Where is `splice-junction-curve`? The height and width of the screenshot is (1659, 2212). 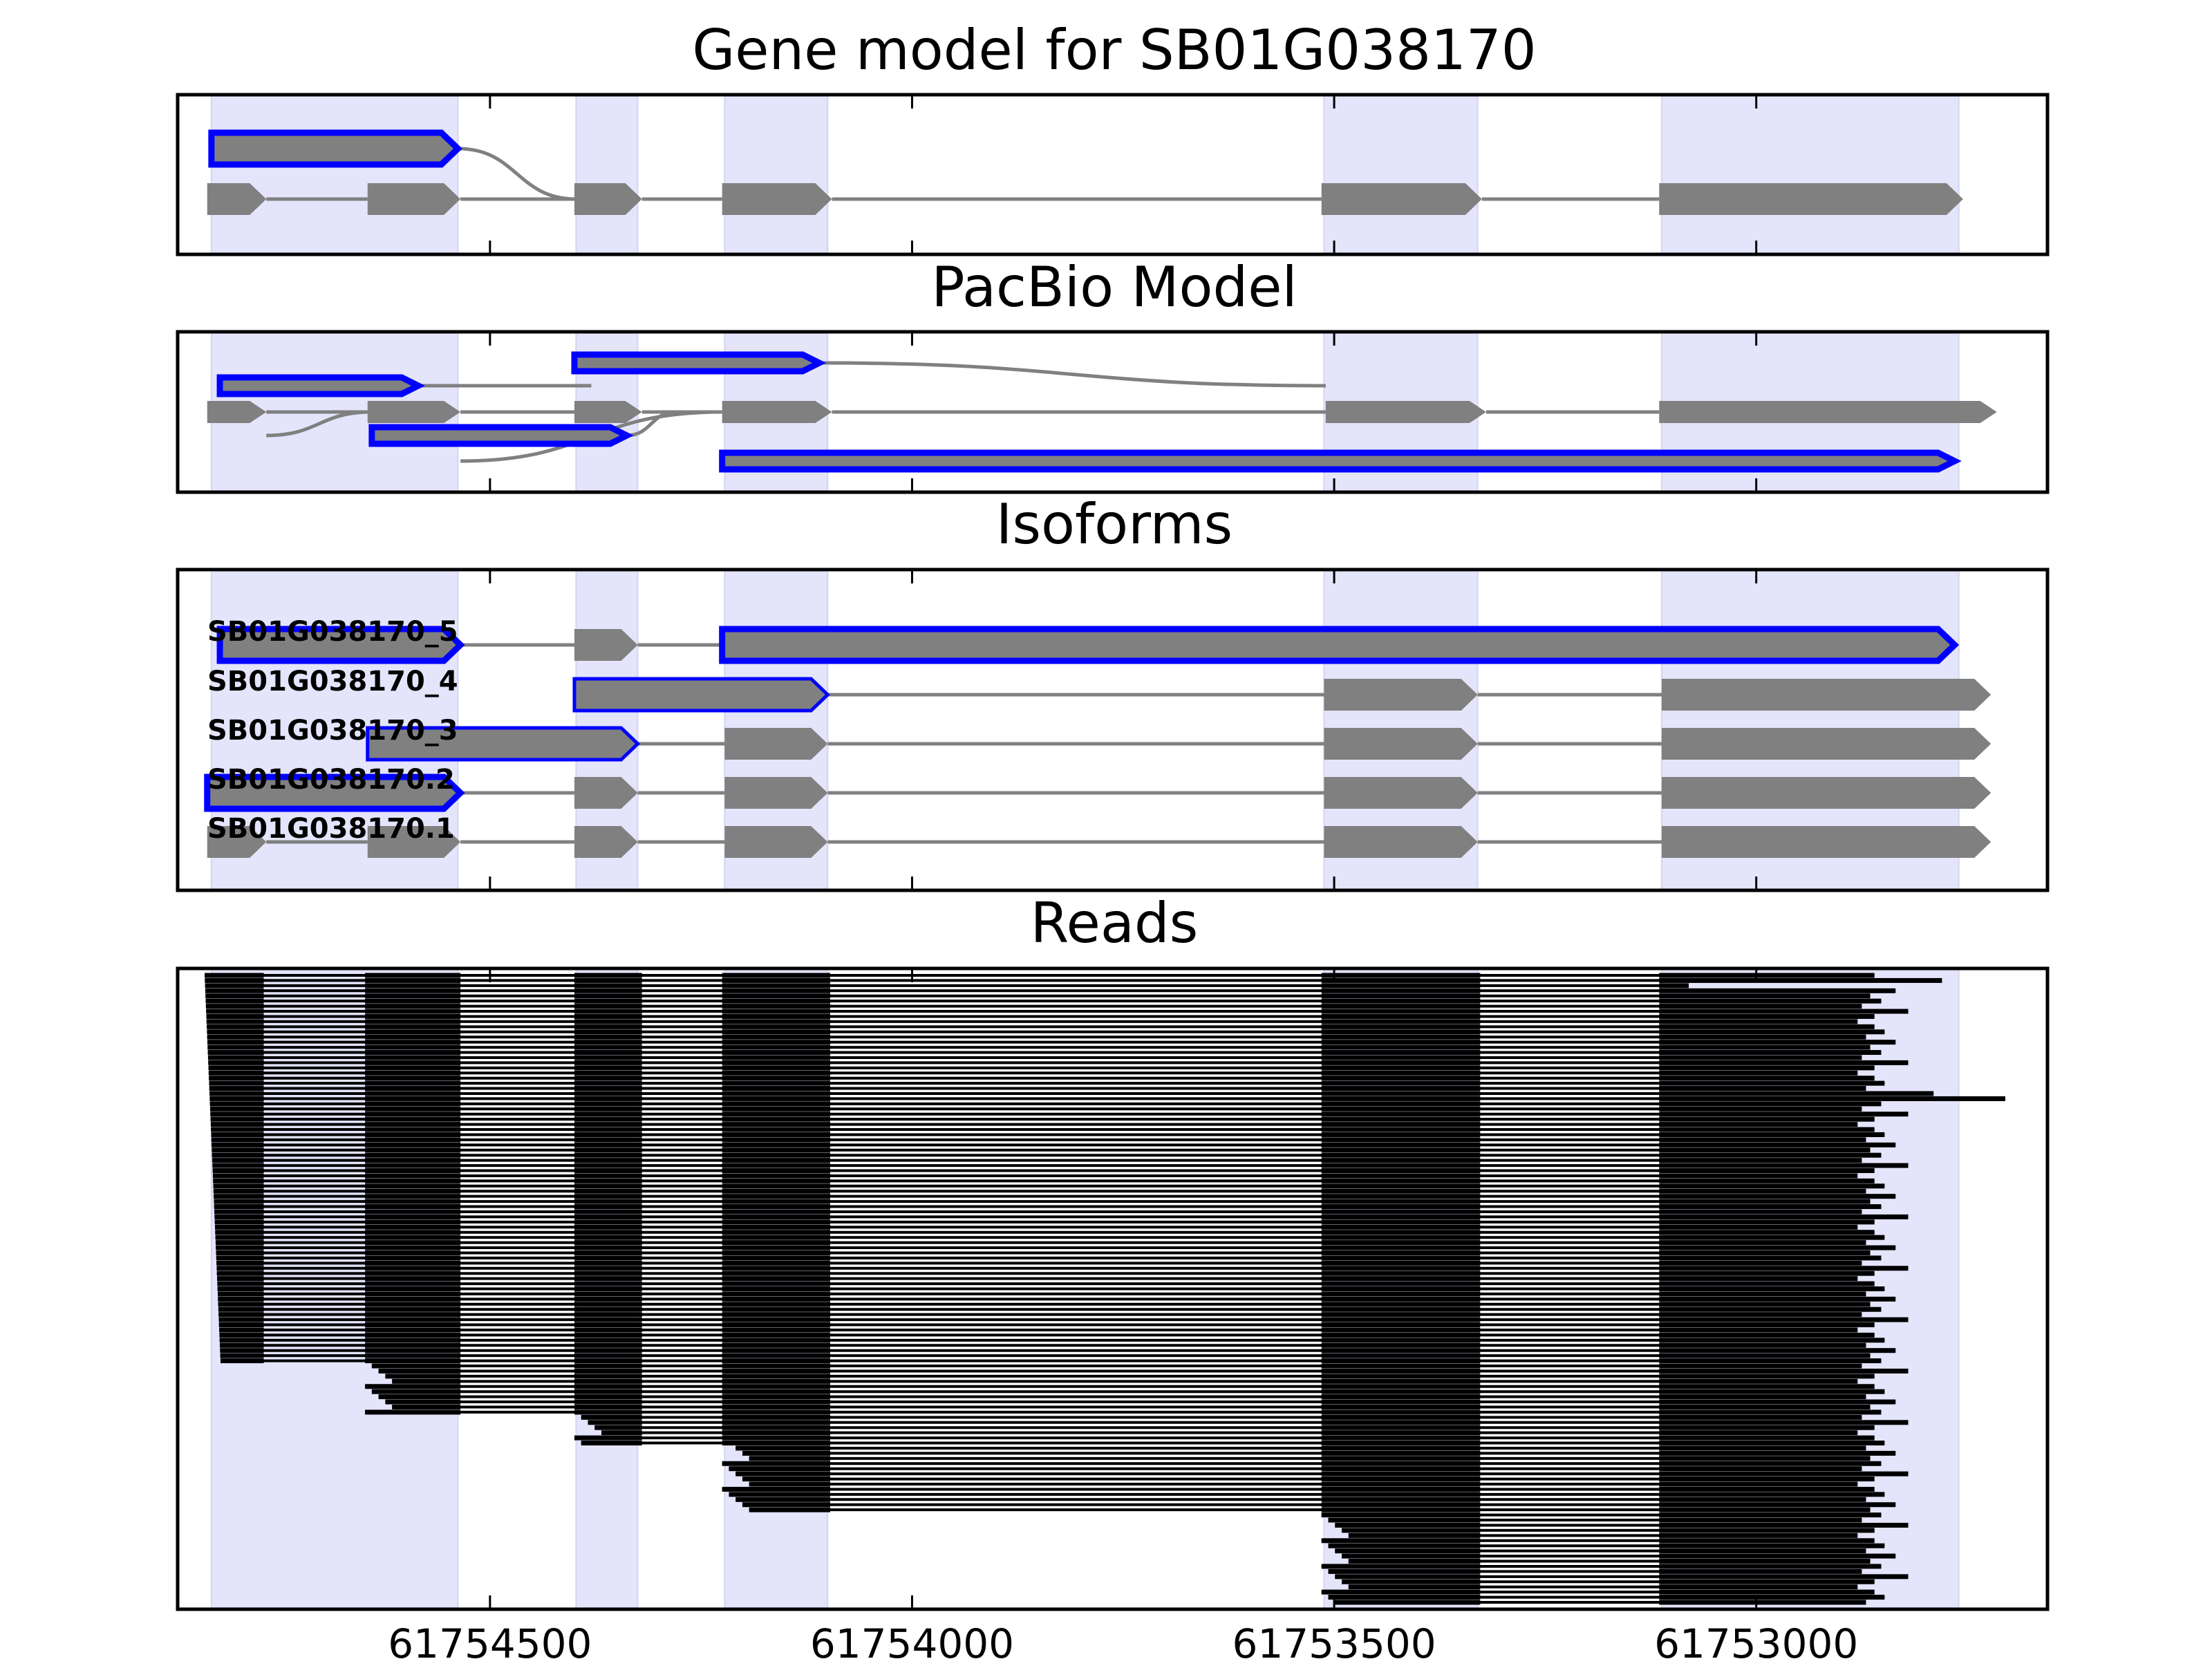
splice-junction-curve is located at coordinates (517, 174).